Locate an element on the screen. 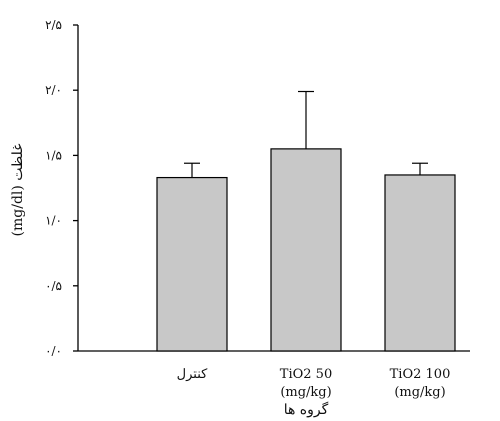 This screenshot has width=500, height=421. x-tick-labels: کنترل TiO2 50 (mg/kg) TiO2 100 (mg/kg) is located at coordinates (314, 383).